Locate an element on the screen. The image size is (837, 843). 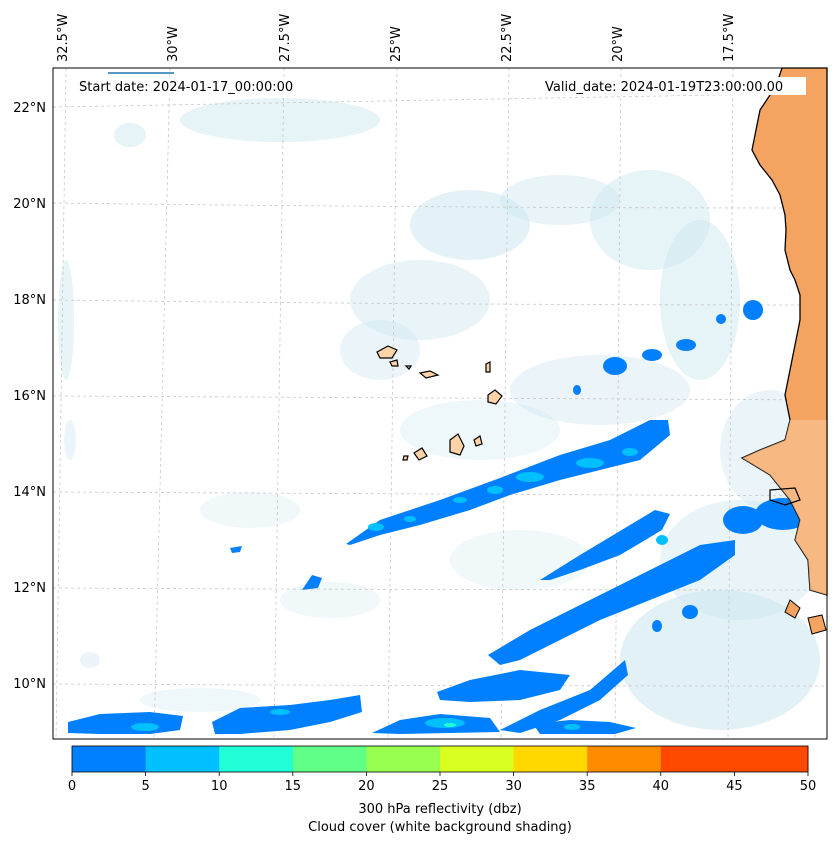
lon-label: 20°W is located at coordinates (618, 44).